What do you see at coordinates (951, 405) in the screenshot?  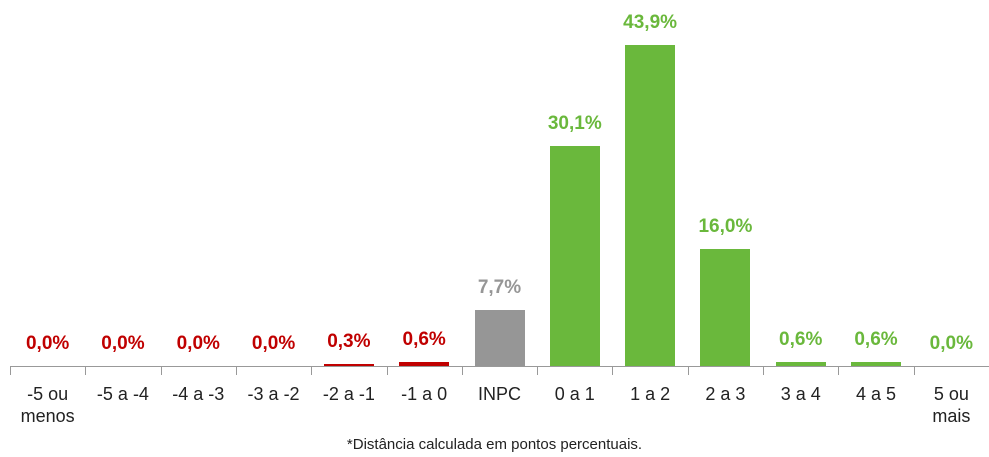 I see `x-tick-label: 5 ou mais` at bounding box center [951, 405].